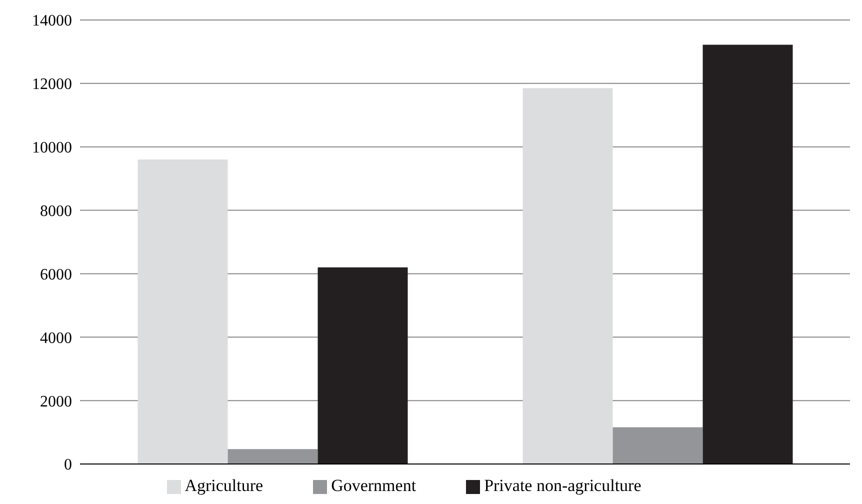  Describe the element at coordinates (68, 465) in the screenshot. I see `y-tick-label: 0` at that location.